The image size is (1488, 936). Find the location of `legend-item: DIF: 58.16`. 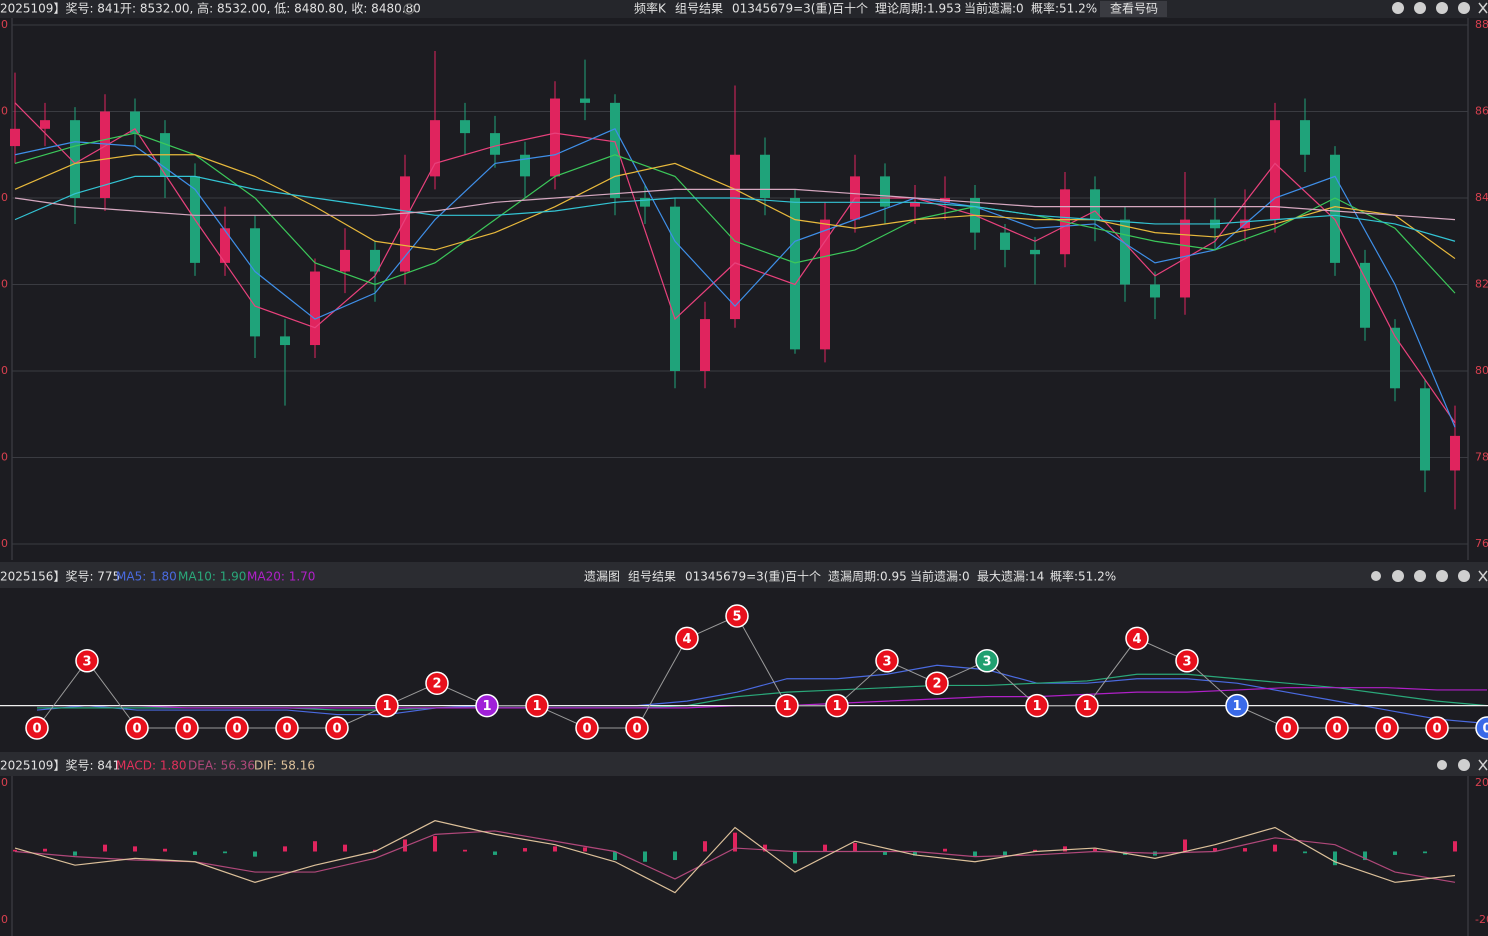

legend-item: DIF: 58.16 is located at coordinates (284, 766).